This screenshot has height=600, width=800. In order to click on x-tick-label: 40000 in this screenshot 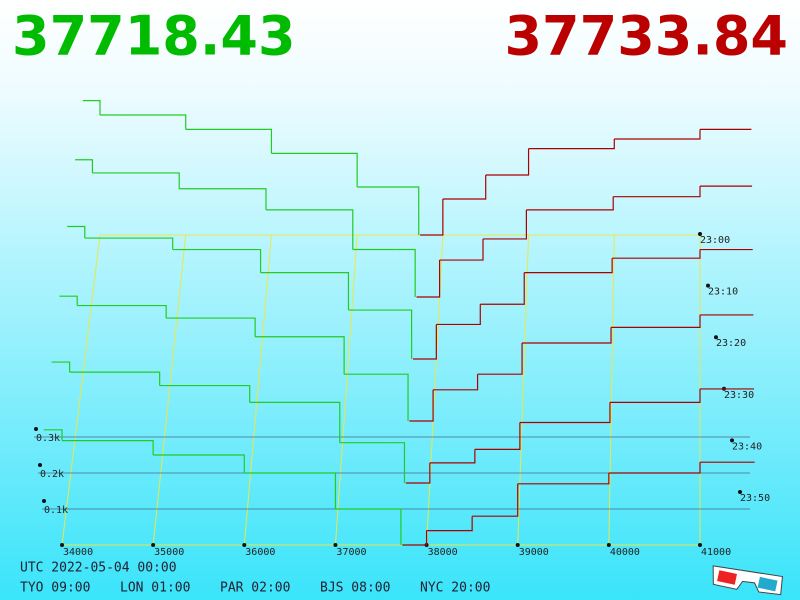, I will do `click(625, 552)`.